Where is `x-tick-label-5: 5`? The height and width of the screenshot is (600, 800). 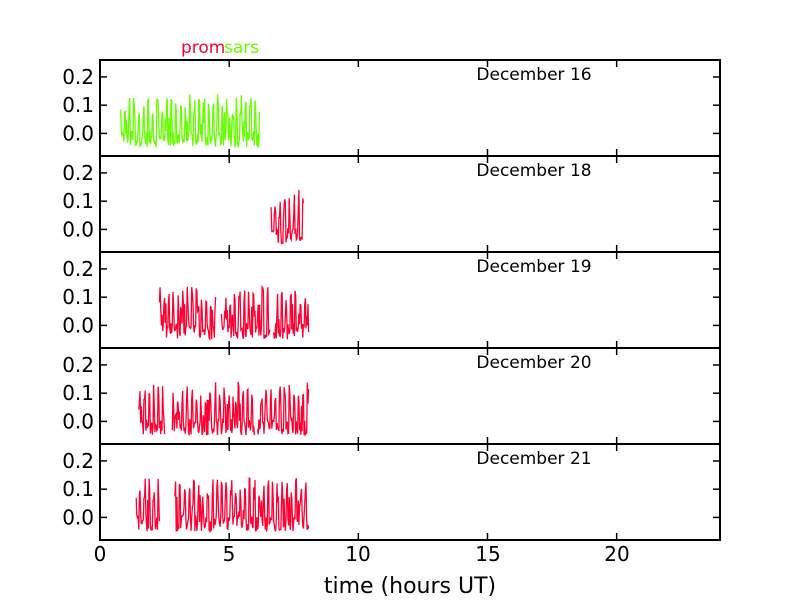 x-tick-label-5: 5 is located at coordinates (229, 554).